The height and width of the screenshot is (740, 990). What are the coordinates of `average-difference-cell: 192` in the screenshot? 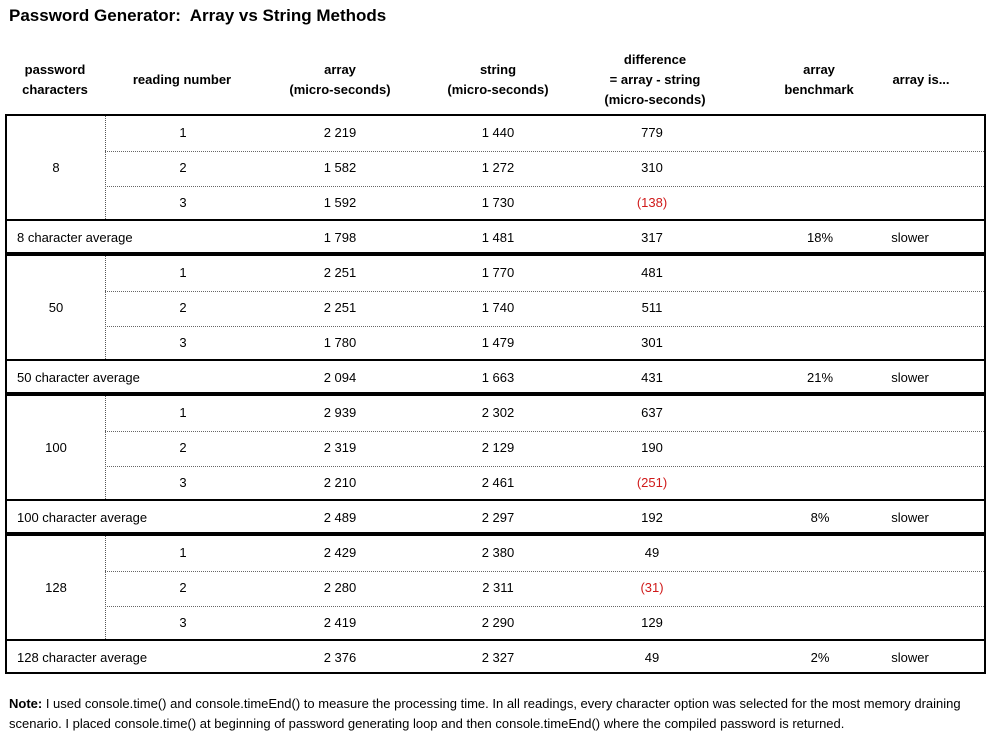 It's located at (652, 517).